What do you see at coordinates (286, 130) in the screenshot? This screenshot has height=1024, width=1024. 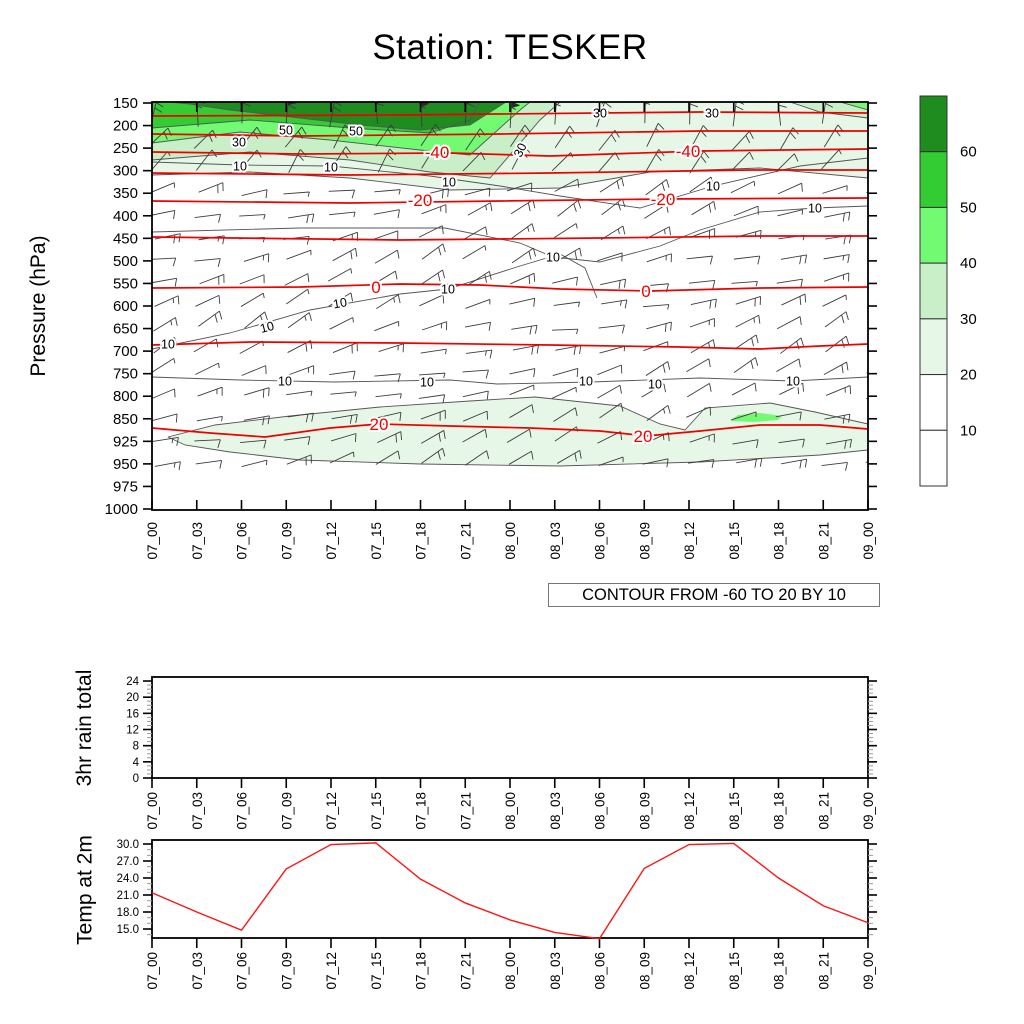 I see `contour-label: 50` at bounding box center [286, 130].